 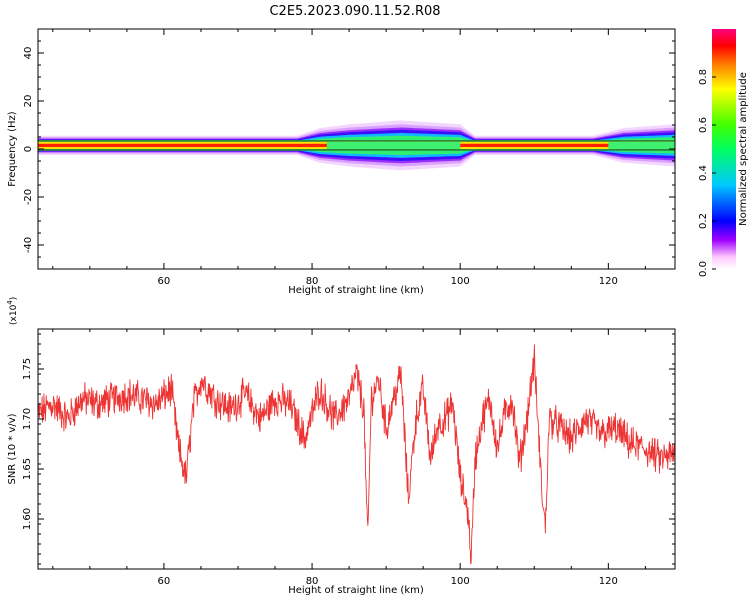 I want to click on colorbar-label: Normalized spectral amplitude, so click(x=743, y=149).